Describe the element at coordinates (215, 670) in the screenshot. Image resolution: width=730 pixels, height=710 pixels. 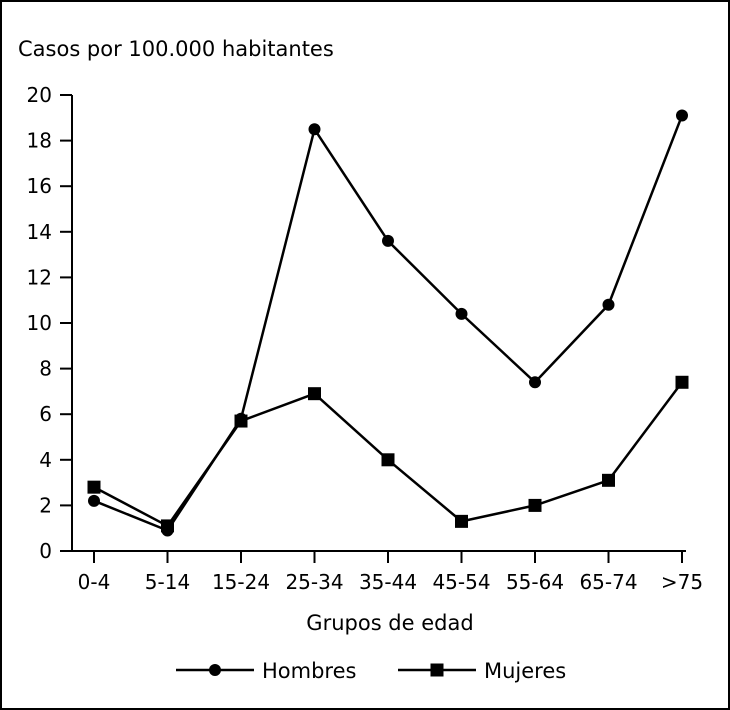
I see `circle-marker-icon` at that location.